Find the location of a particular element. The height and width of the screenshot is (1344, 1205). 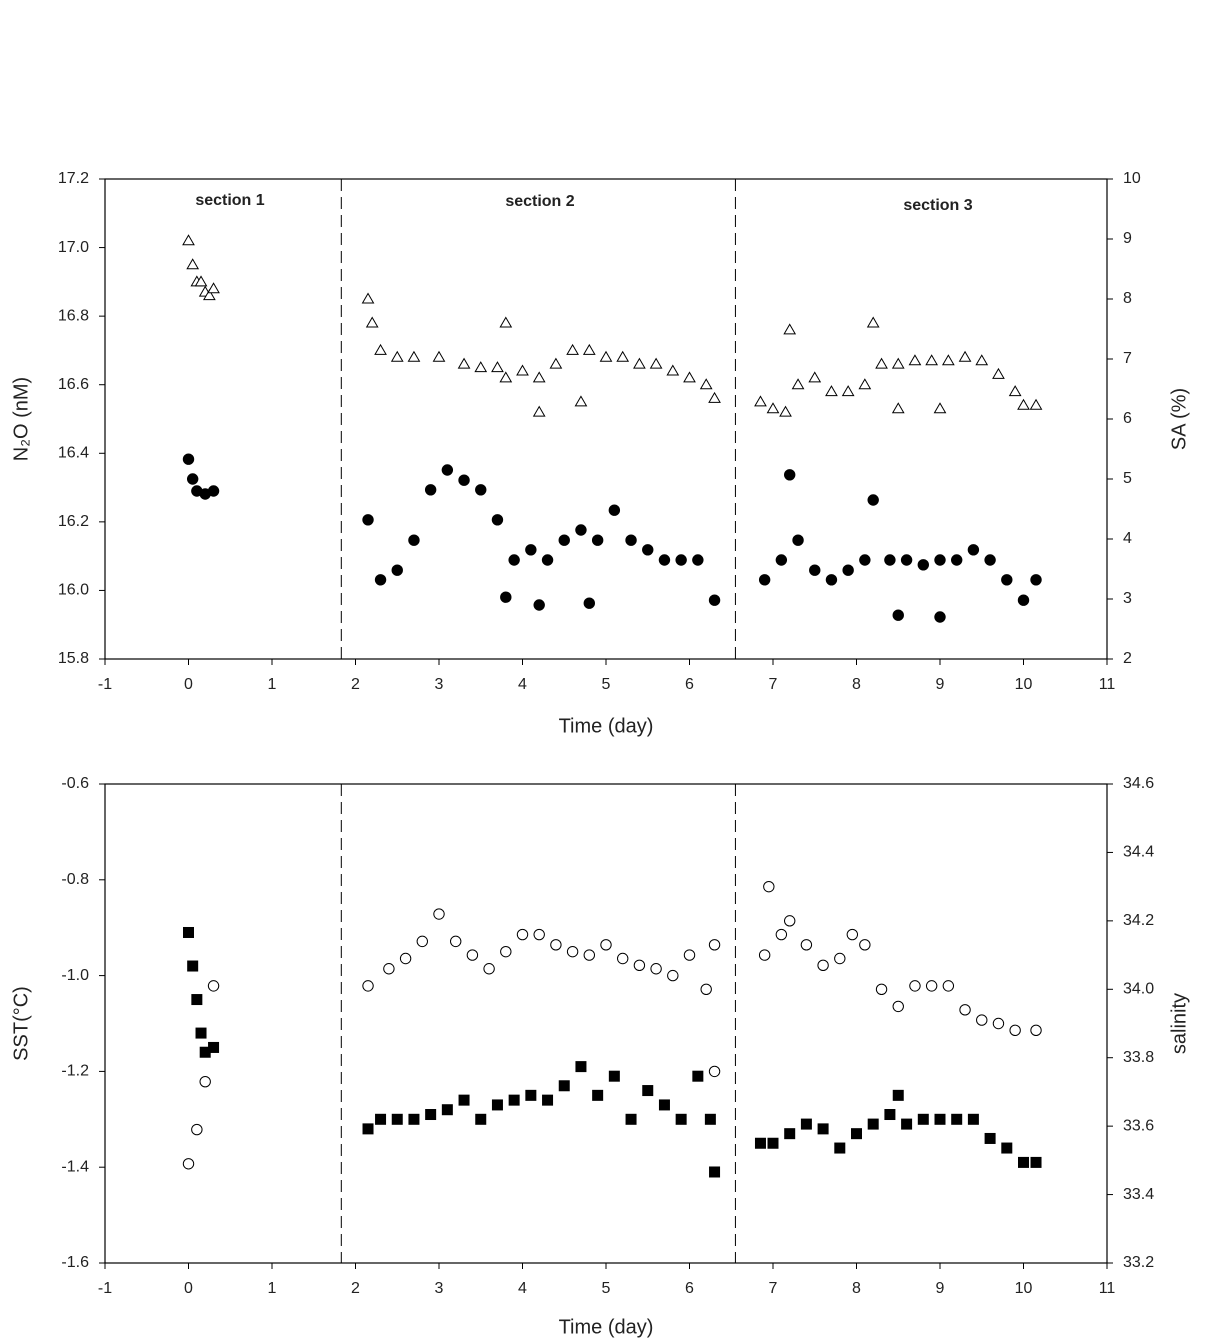

y-tick-label: 17.2 is located at coordinates (73, 178).